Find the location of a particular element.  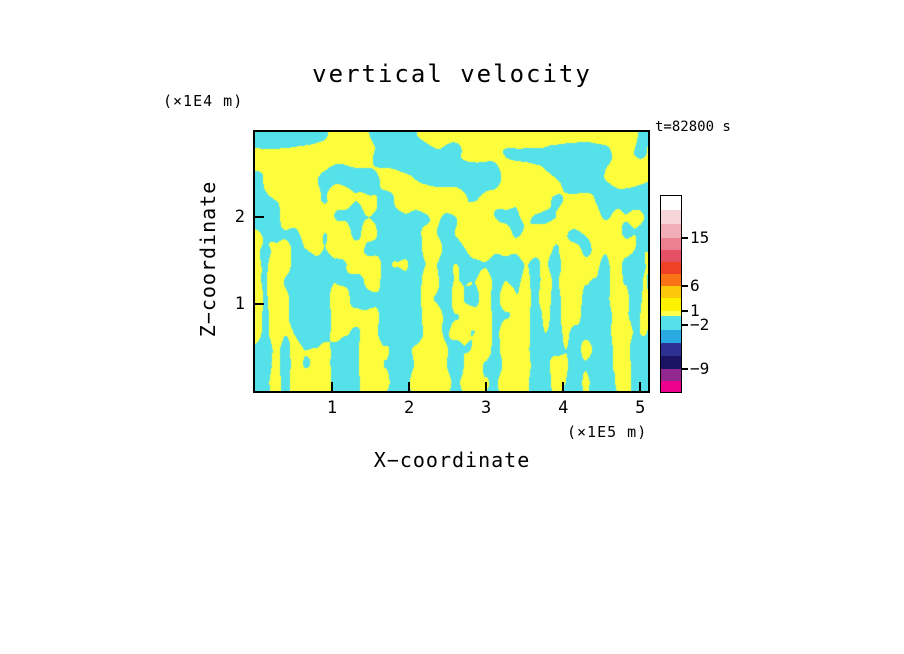

x-tick-label: 5 is located at coordinates (640, 408).